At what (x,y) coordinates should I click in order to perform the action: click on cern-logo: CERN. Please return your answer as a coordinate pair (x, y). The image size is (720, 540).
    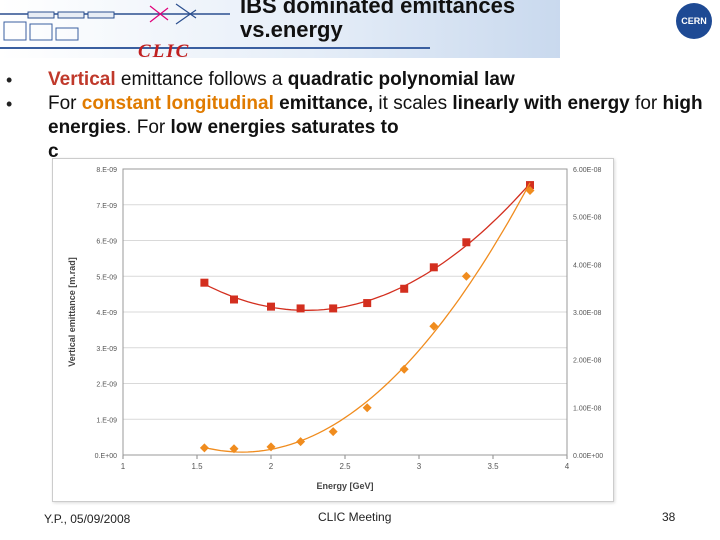
    Looking at the image, I should click on (694, 21).